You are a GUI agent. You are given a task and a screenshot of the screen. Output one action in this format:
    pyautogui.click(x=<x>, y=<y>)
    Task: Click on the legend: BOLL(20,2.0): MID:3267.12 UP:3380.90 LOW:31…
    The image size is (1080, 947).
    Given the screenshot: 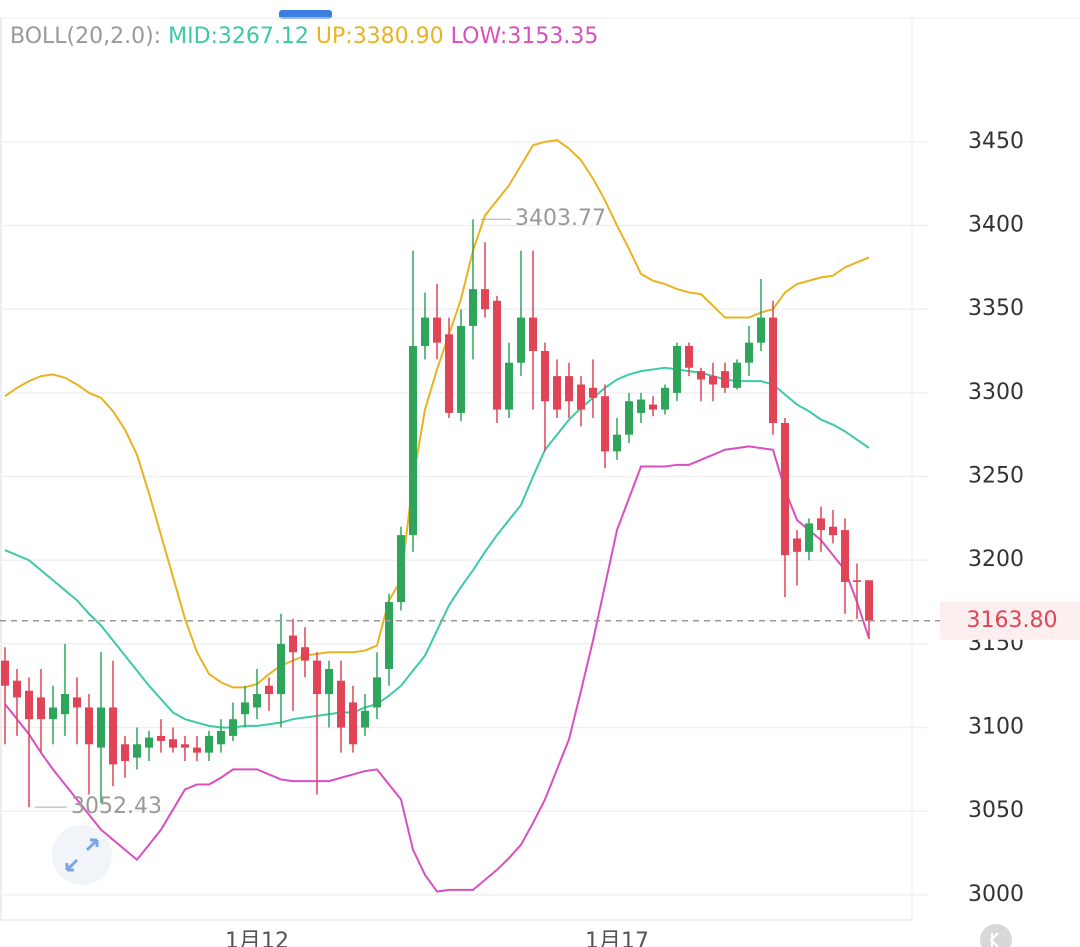 What is the action you would take?
    pyautogui.click(x=307, y=36)
    